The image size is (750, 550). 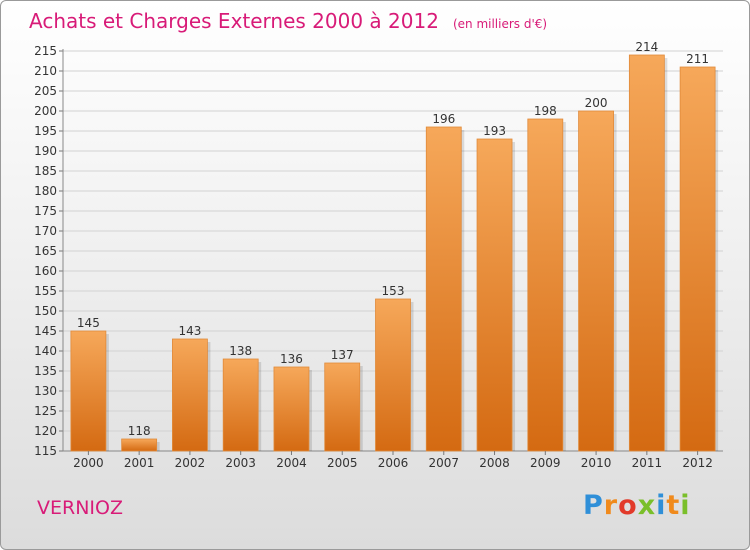 What do you see at coordinates (234, 21) in the screenshot?
I see `title-text: Achats et Charges Externes 2000 à 2012` at bounding box center [234, 21].